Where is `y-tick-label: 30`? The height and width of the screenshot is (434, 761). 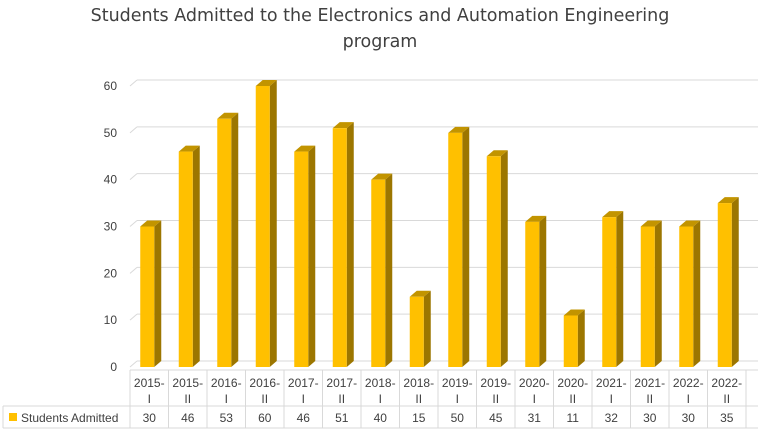
y-tick-label: 30 is located at coordinates (111, 227).